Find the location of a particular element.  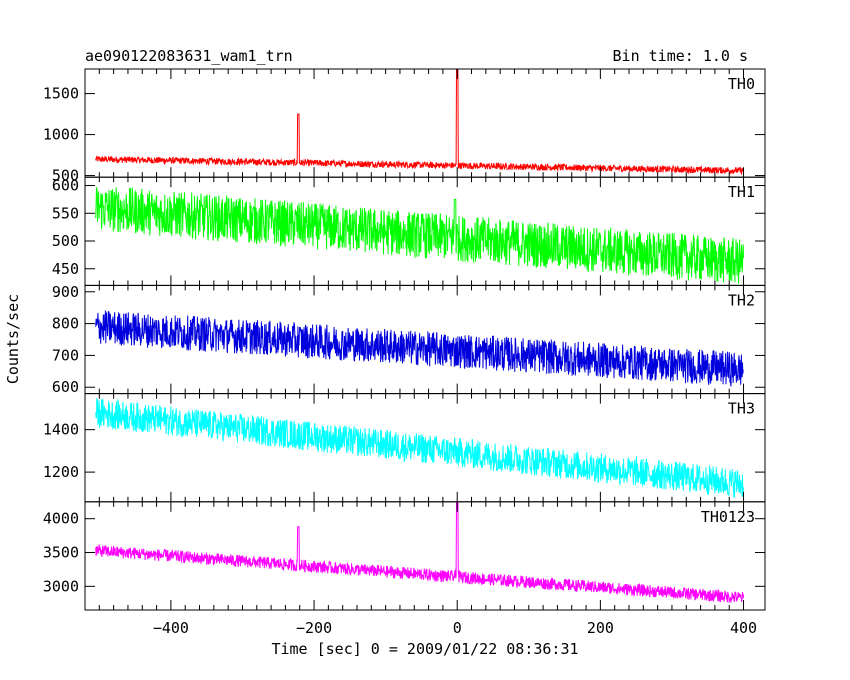

x-axis-label: Time [sec] 0 = 2009/01/22 08:36:31 is located at coordinates (424, 649).